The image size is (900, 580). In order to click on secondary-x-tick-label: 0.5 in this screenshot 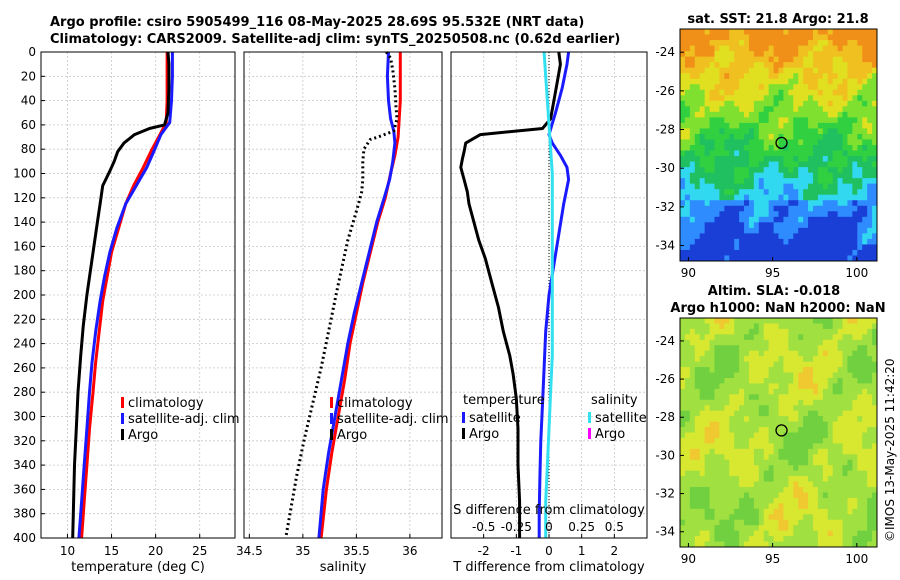, I will do `click(614, 527)`.